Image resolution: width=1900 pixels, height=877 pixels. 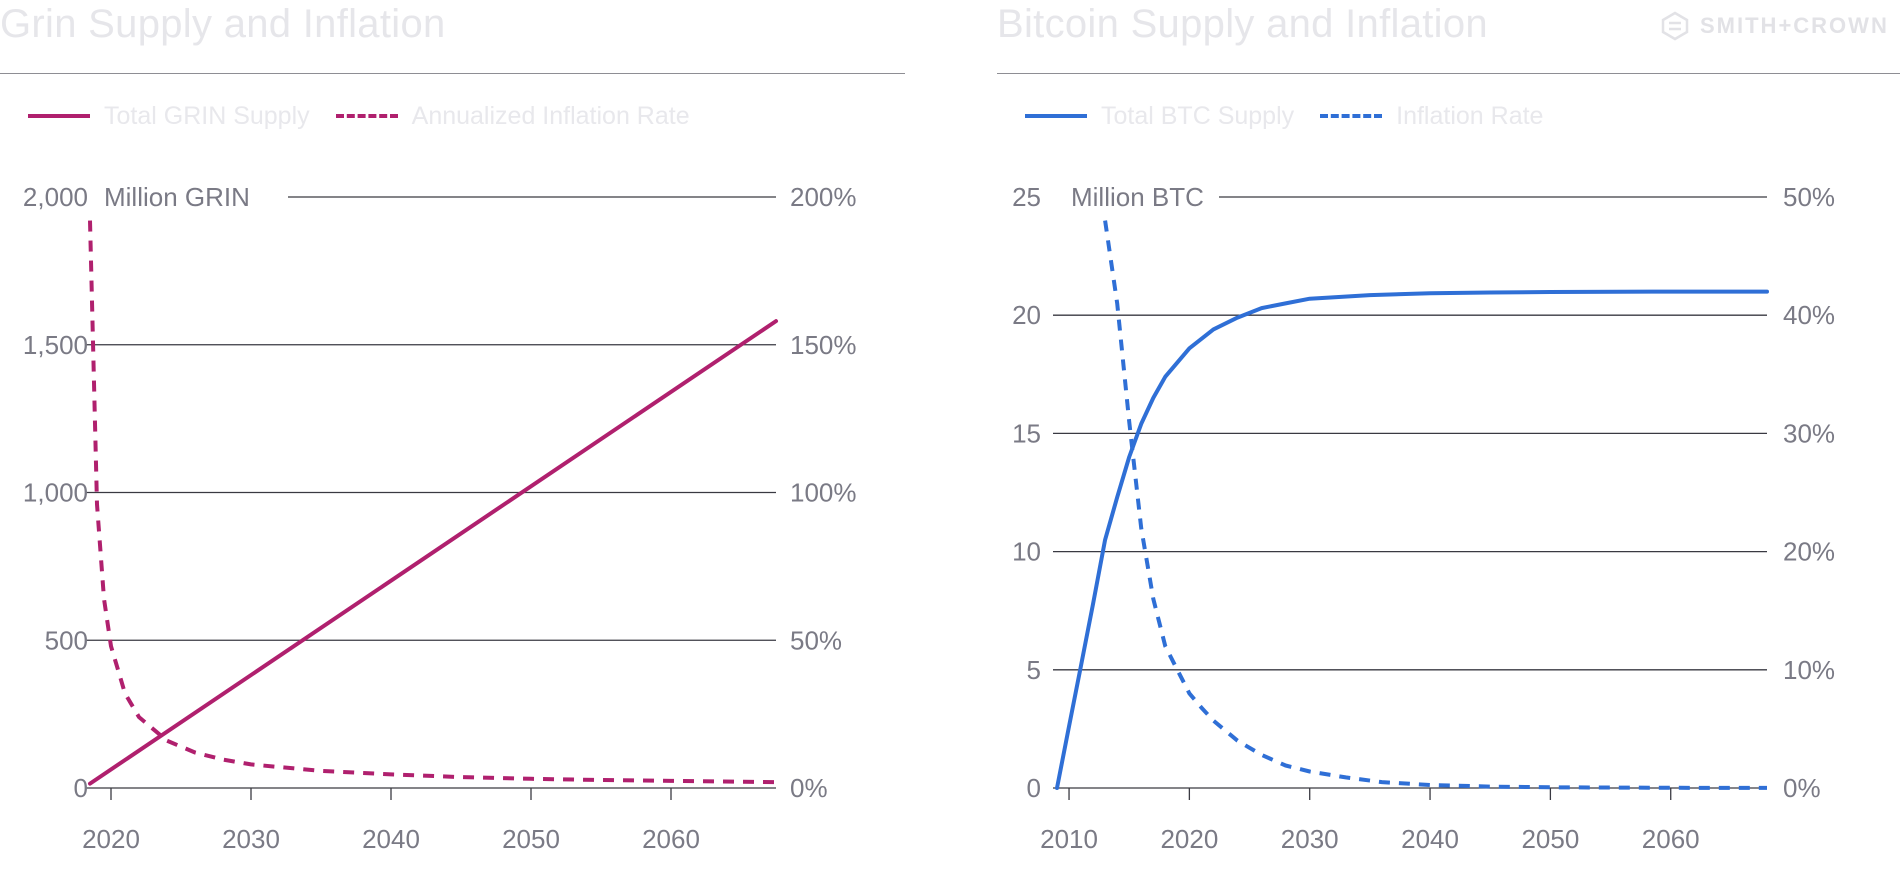 I want to click on legend-item-supply: Total GRIN Supply, so click(x=169, y=116).